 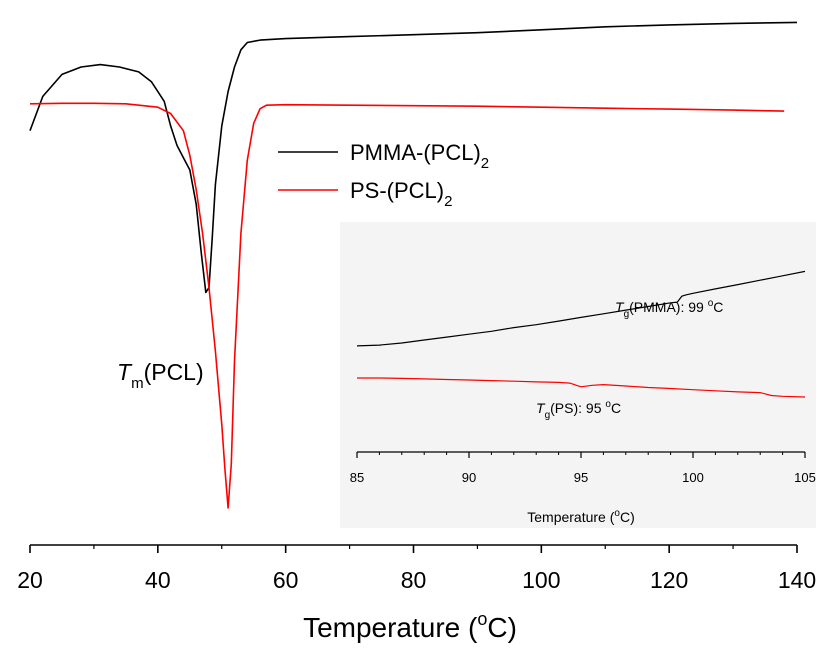 What do you see at coordinates (693, 477) in the screenshot?
I see `inset-x-tick-label: 100` at bounding box center [693, 477].